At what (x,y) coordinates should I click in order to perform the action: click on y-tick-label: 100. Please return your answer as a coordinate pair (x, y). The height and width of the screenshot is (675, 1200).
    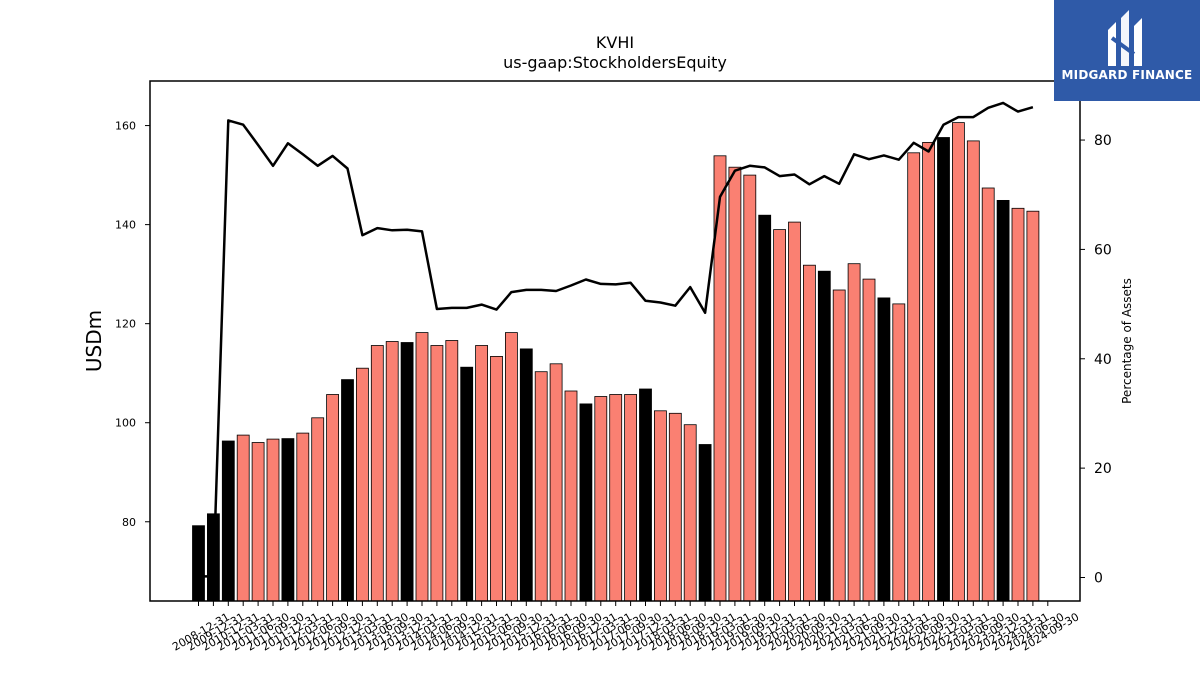
    Looking at the image, I should click on (125, 423).